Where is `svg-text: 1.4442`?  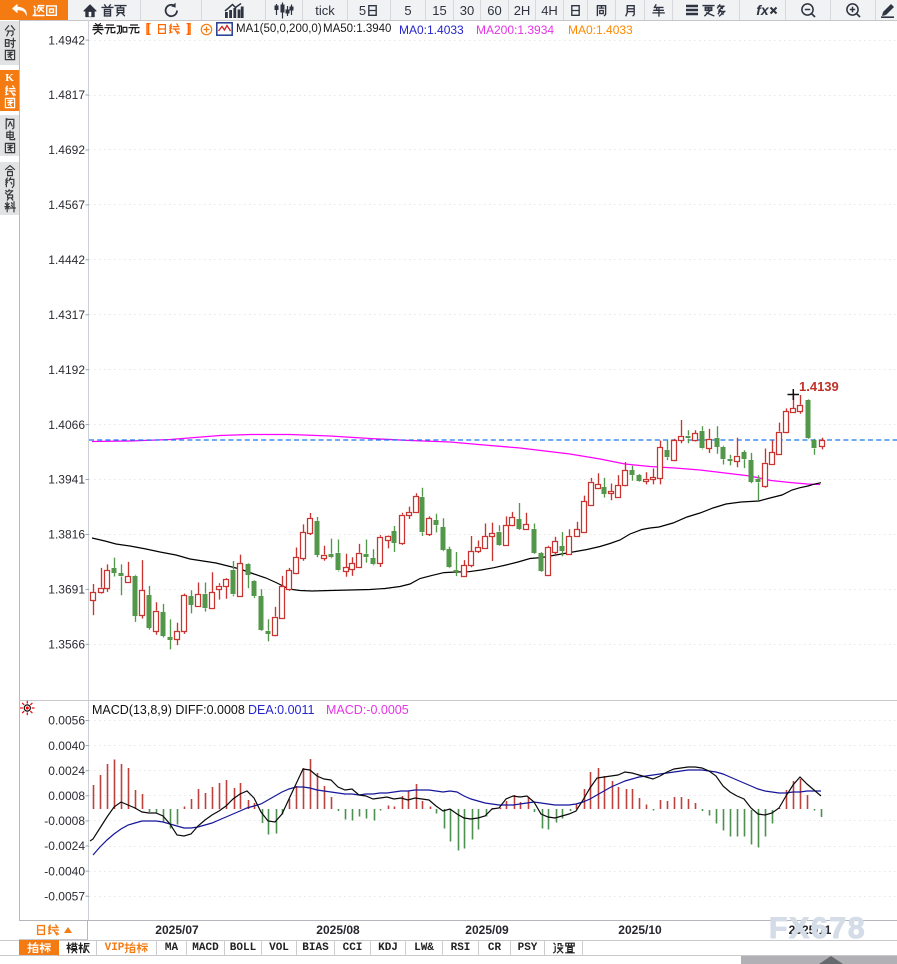 svg-text: 1.4442 is located at coordinates (66, 260).